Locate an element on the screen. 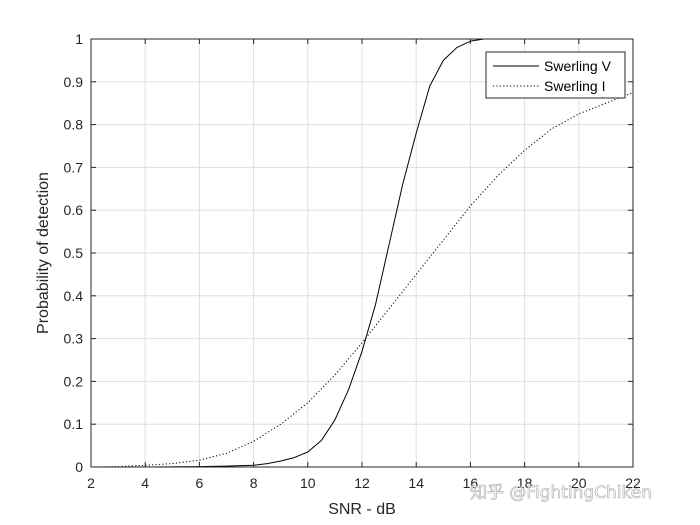 The image size is (700, 525). x-tick-label: 10 is located at coordinates (308, 483).